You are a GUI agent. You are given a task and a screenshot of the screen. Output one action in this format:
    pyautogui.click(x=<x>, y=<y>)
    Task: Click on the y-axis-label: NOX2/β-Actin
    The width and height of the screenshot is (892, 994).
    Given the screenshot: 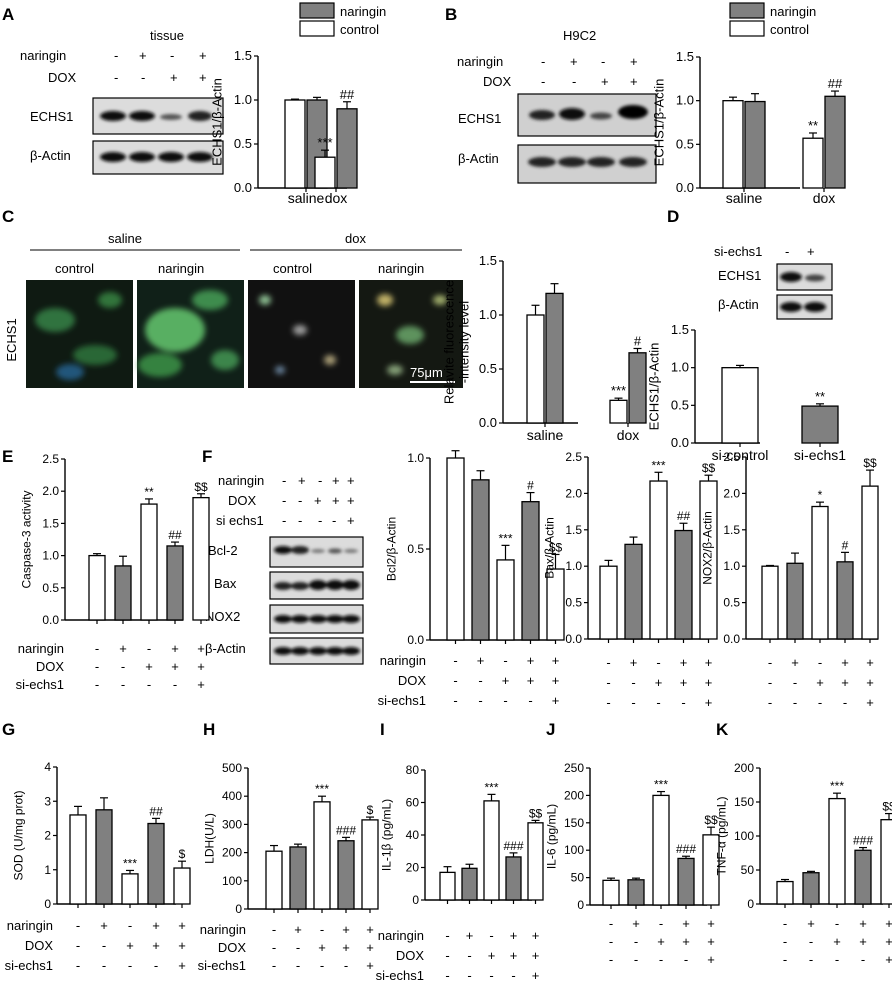 What is the action you would take?
    pyautogui.click(x=708, y=548)
    